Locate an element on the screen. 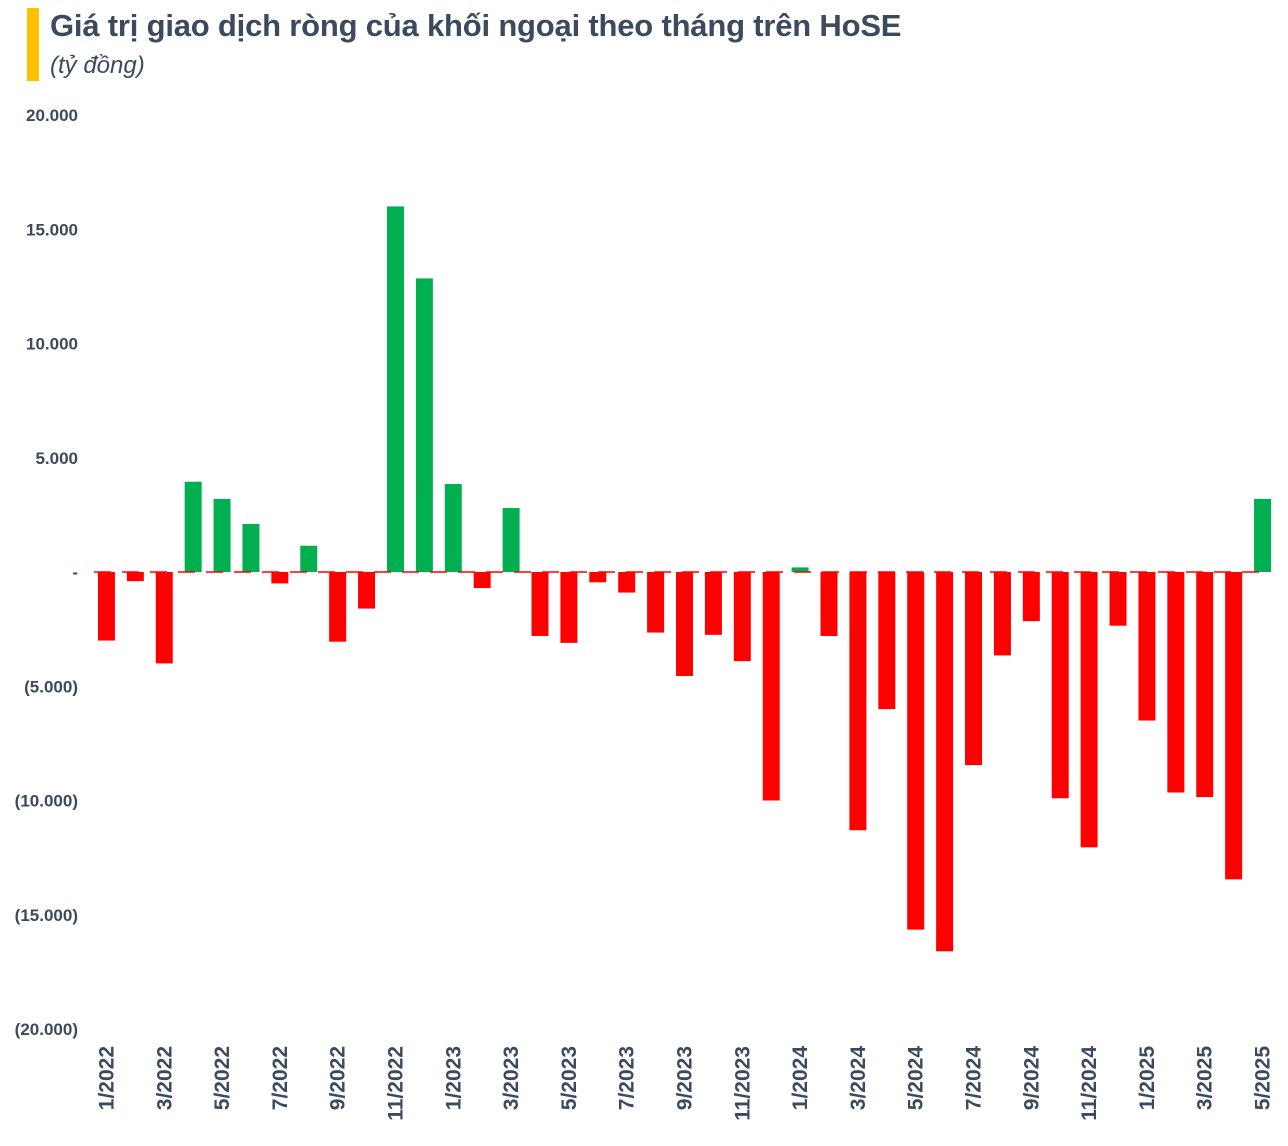 This screenshot has width=1288, height=1146. bar-3-2022 is located at coordinates (164, 618).